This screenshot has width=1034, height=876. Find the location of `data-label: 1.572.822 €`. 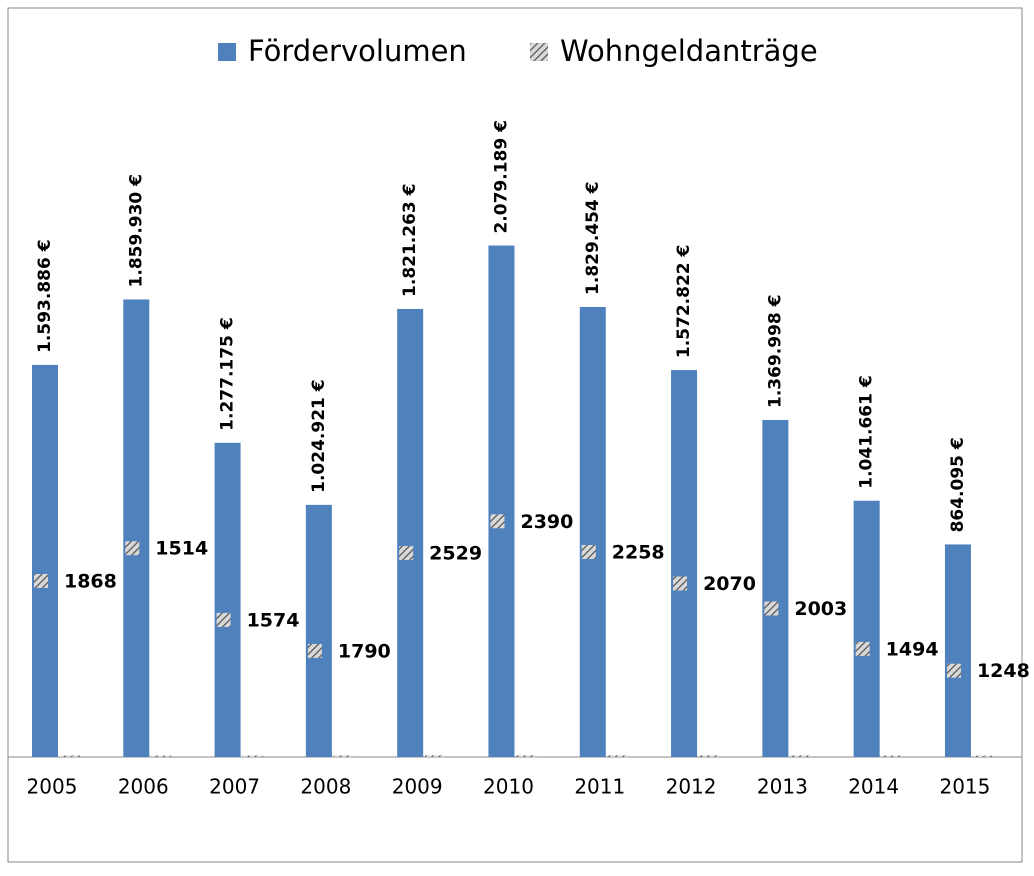

data-label: 1.572.822 € is located at coordinates (684, 301).